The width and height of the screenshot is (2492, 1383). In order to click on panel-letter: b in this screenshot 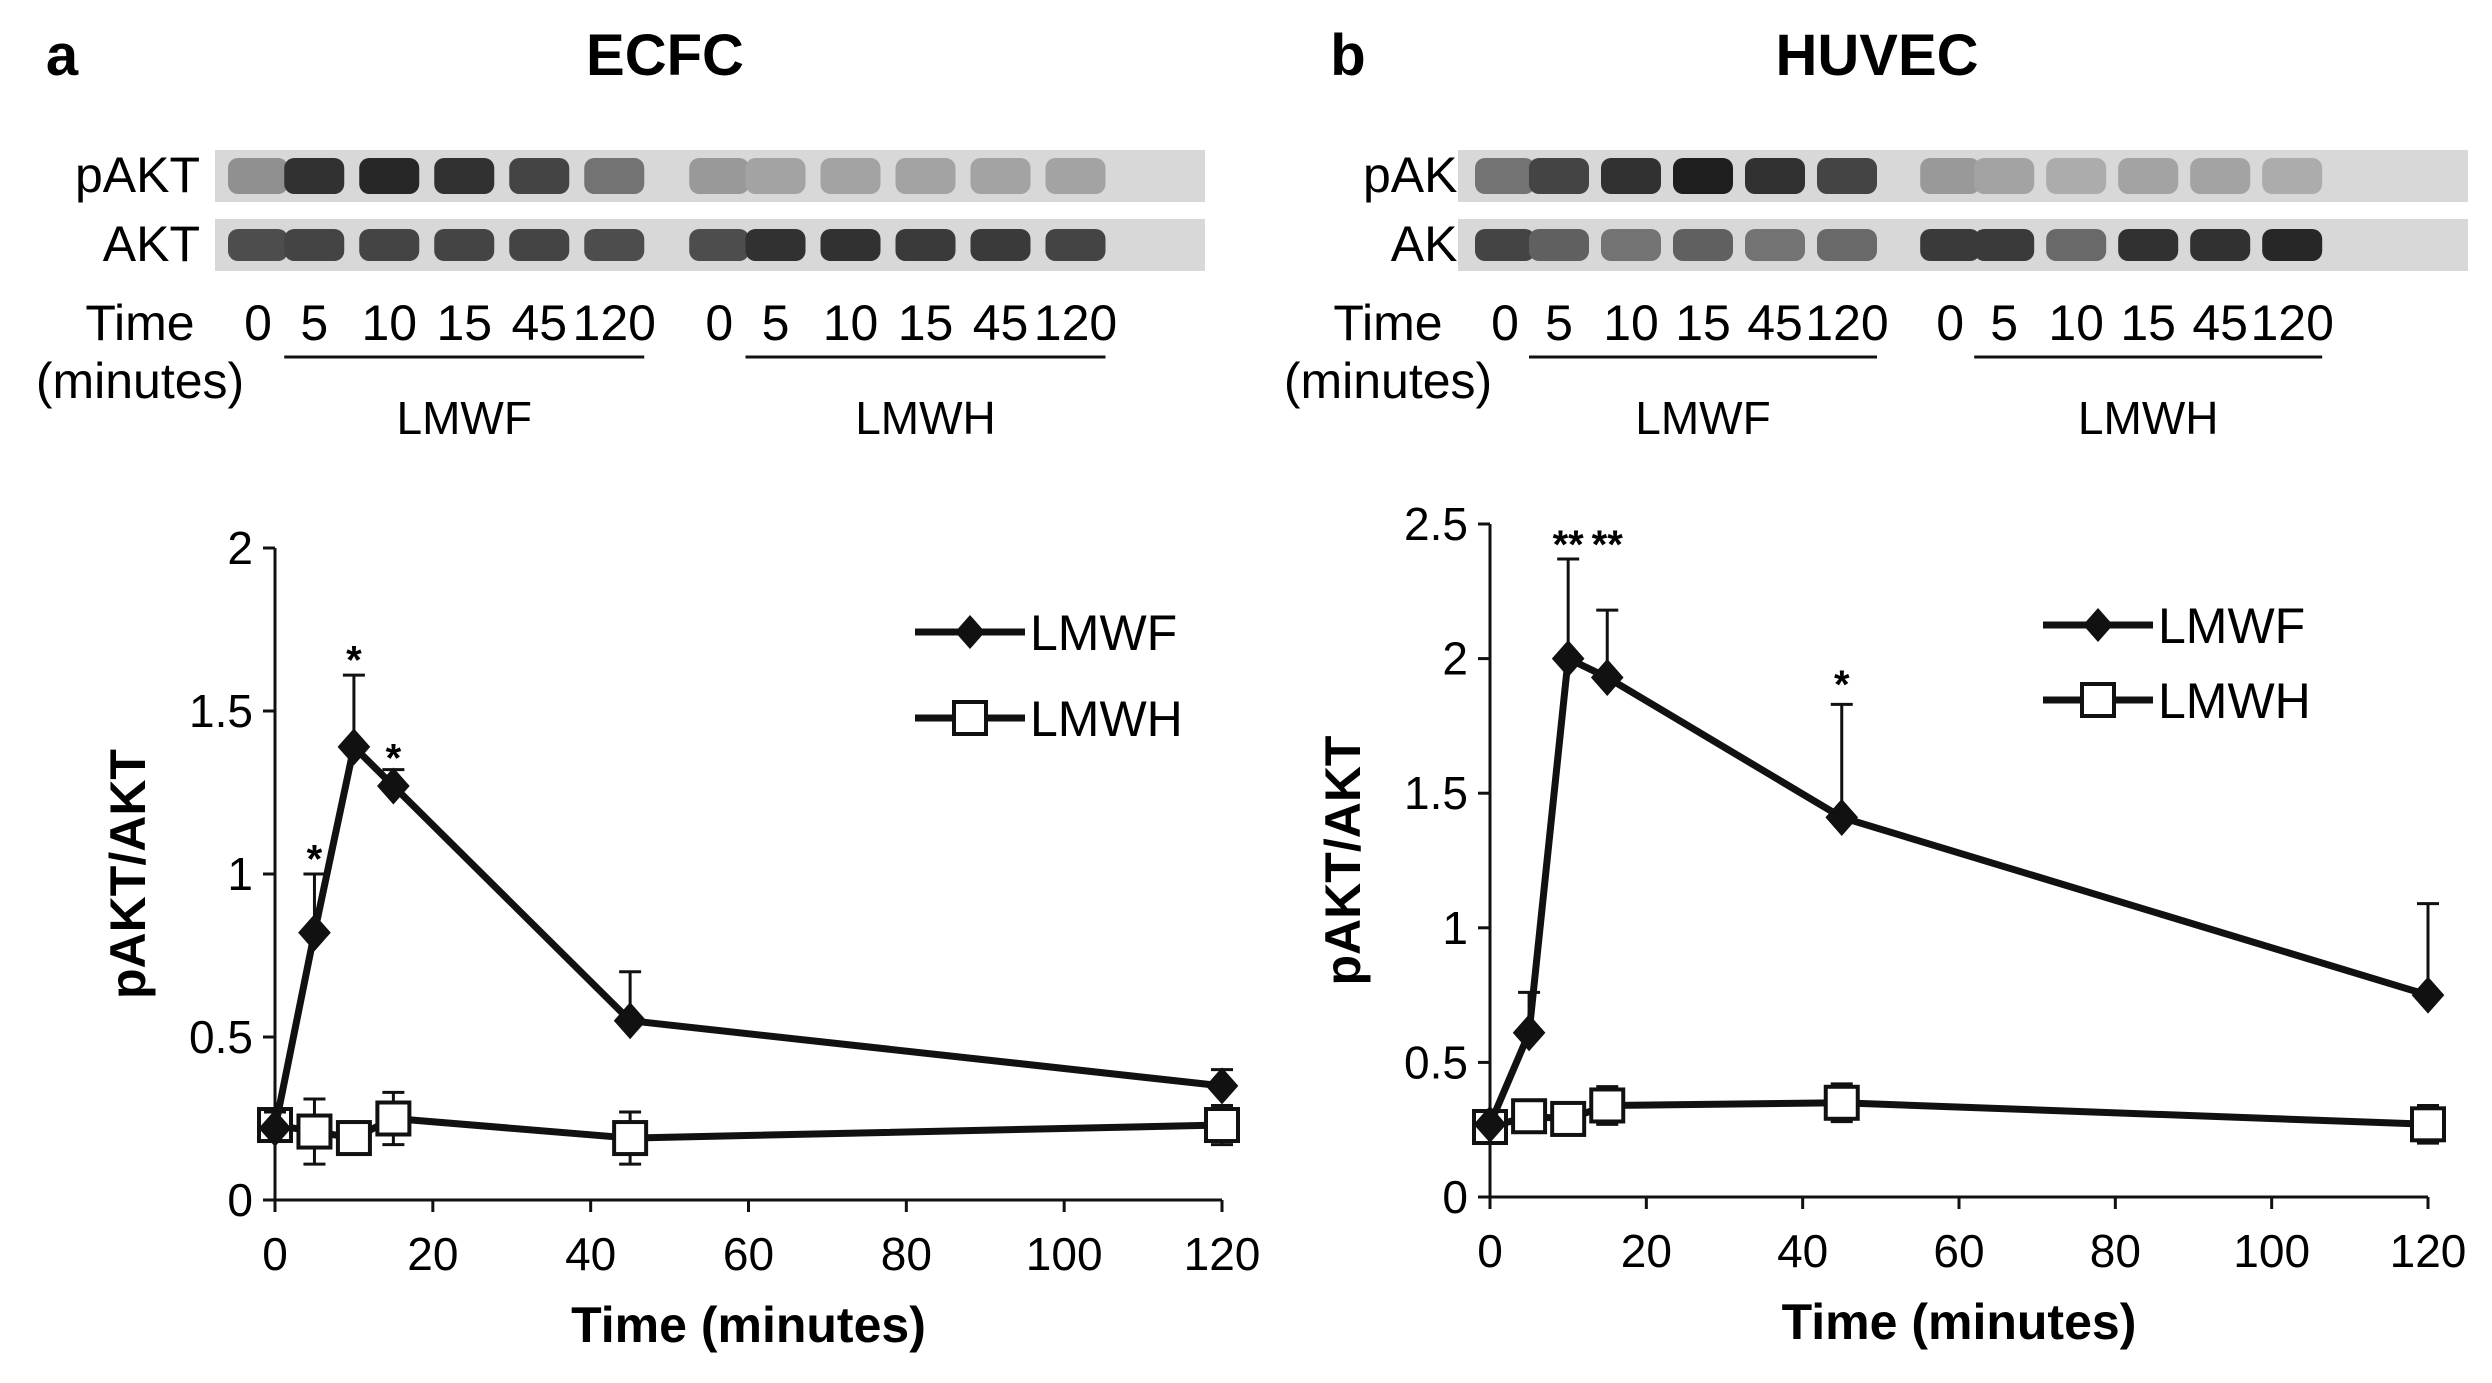, I will do `click(1347, 55)`.